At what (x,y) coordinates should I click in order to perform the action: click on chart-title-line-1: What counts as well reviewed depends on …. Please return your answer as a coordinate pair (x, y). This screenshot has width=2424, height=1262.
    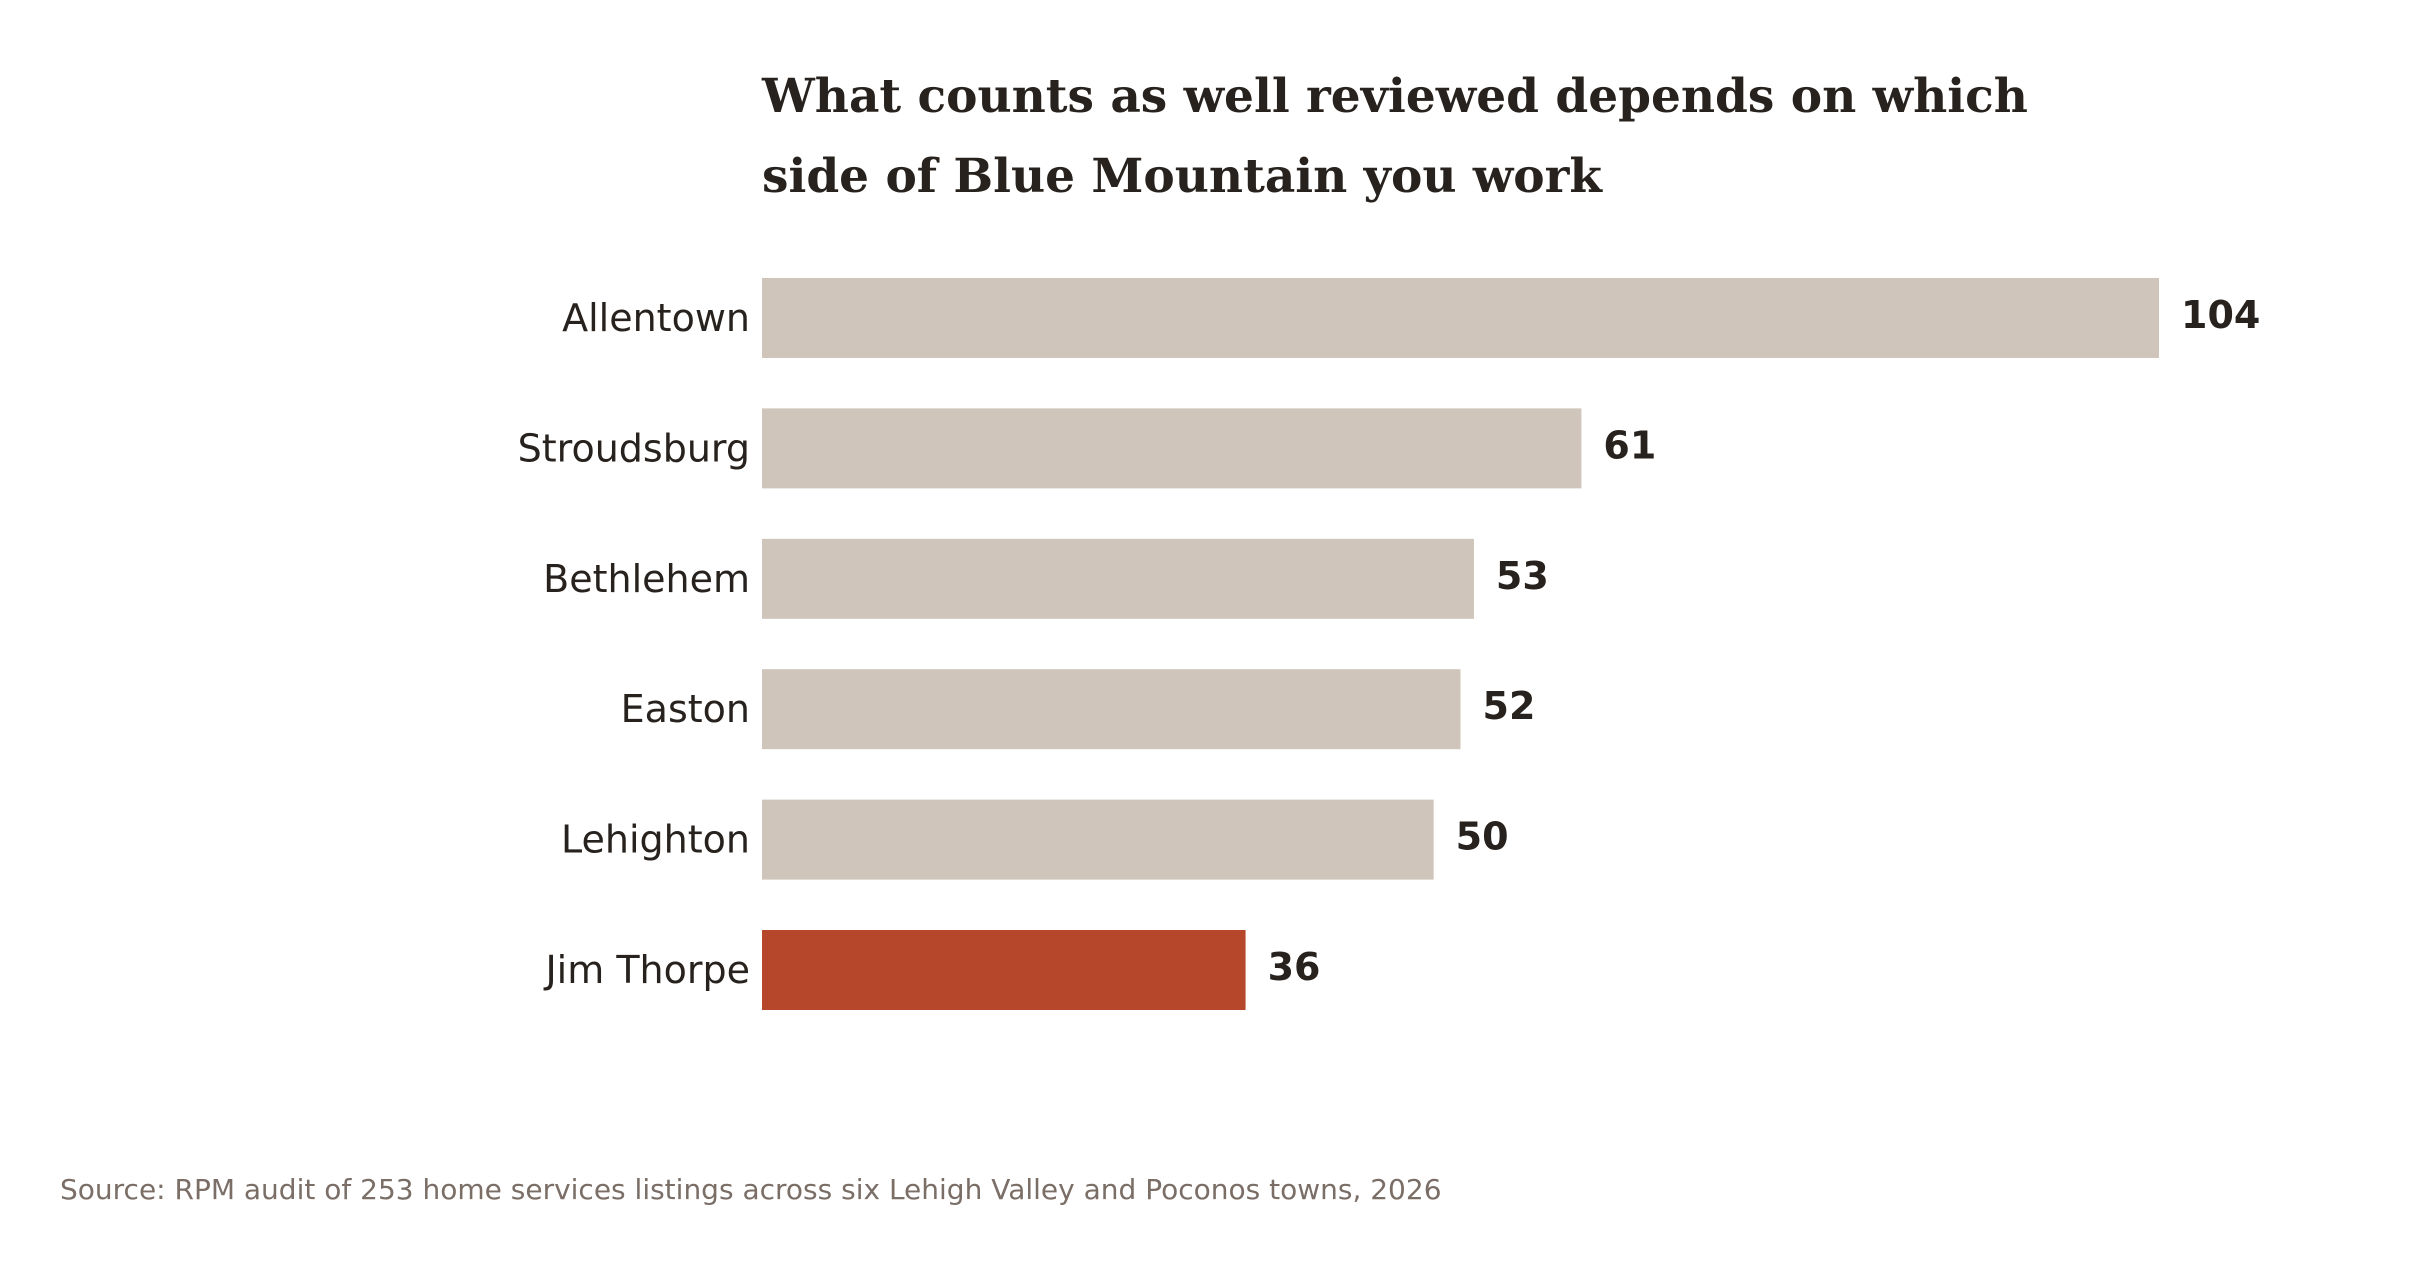
    Looking at the image, I should click on (1394, 96).